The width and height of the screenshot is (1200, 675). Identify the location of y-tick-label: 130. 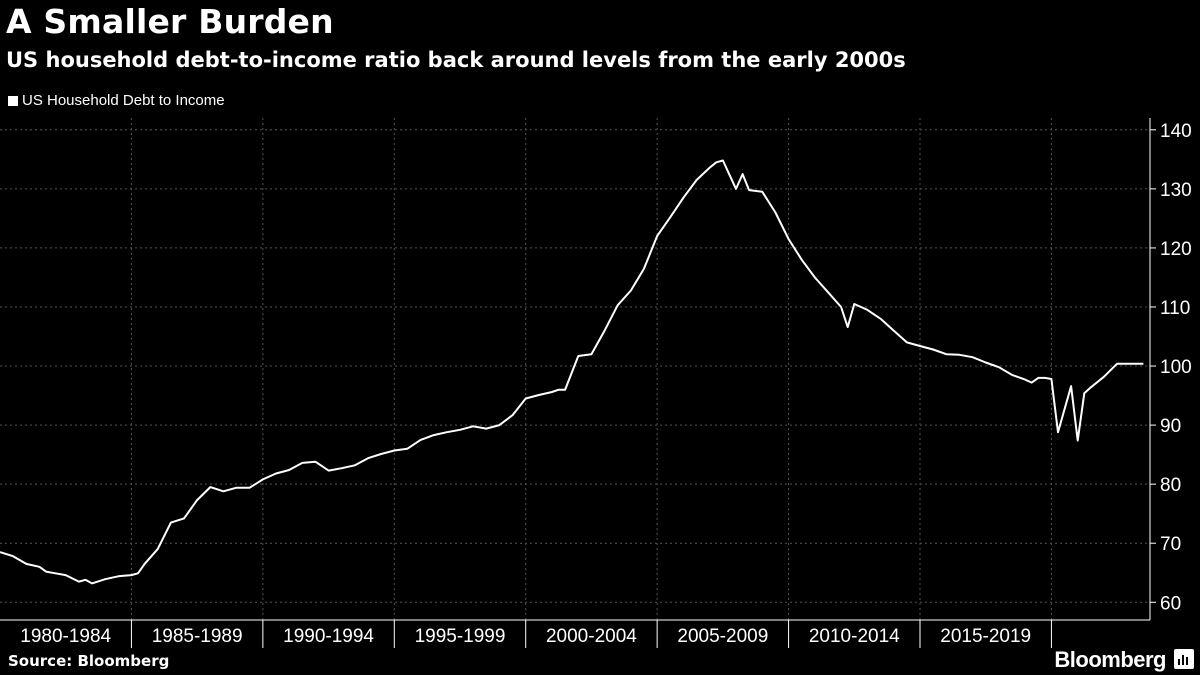
(1176, 190).